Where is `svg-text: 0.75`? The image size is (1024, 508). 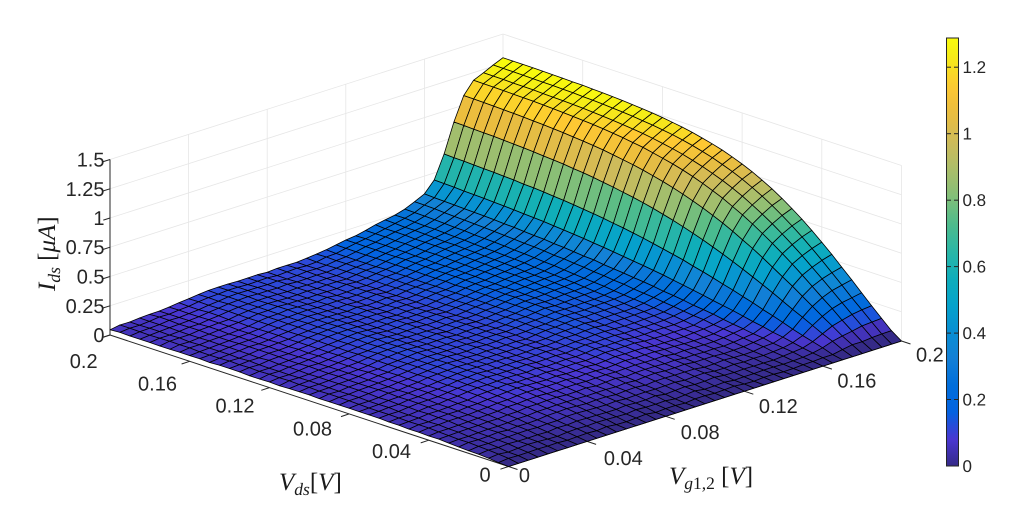
svg-text: 0.75 is located at coordinates (85, 248).